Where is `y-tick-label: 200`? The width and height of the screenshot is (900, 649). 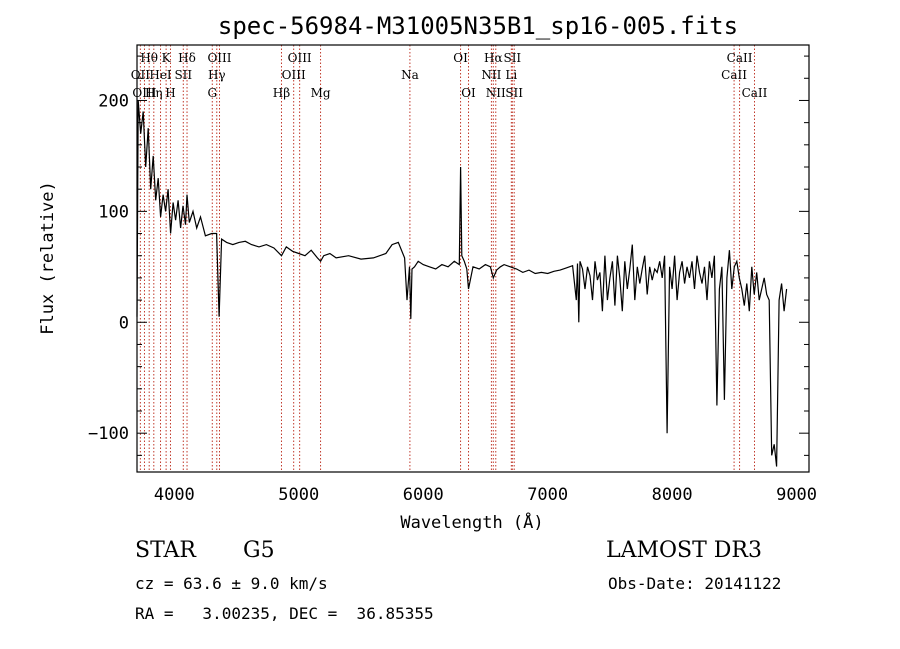 y-tick-label: 200 is located at coordinates (113, 101).